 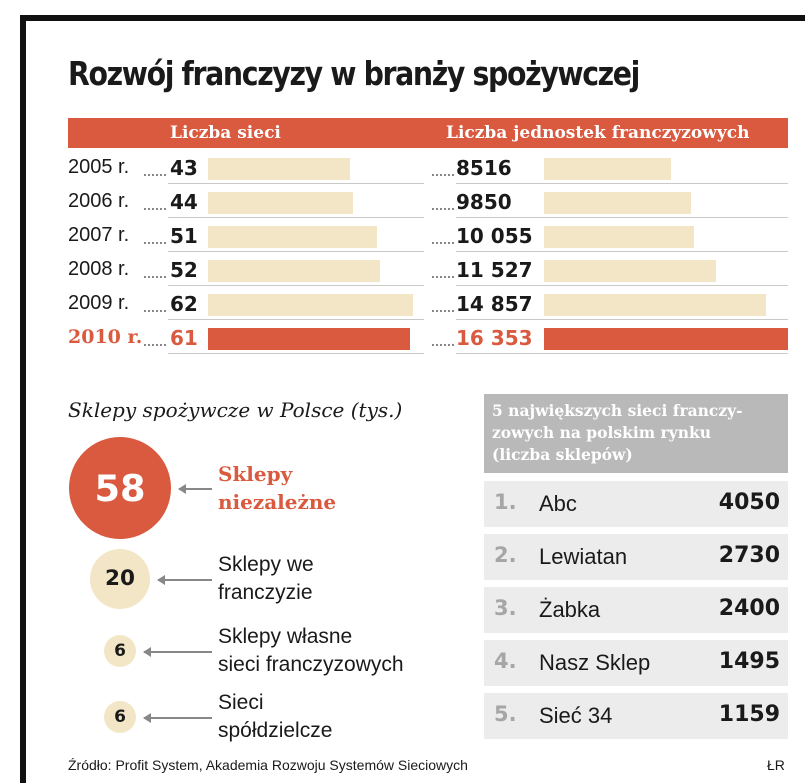 What do you see at coordinates (505, 502) in the screenshot?
I see `rank-number: 1.` at bounding box center [505, 502].